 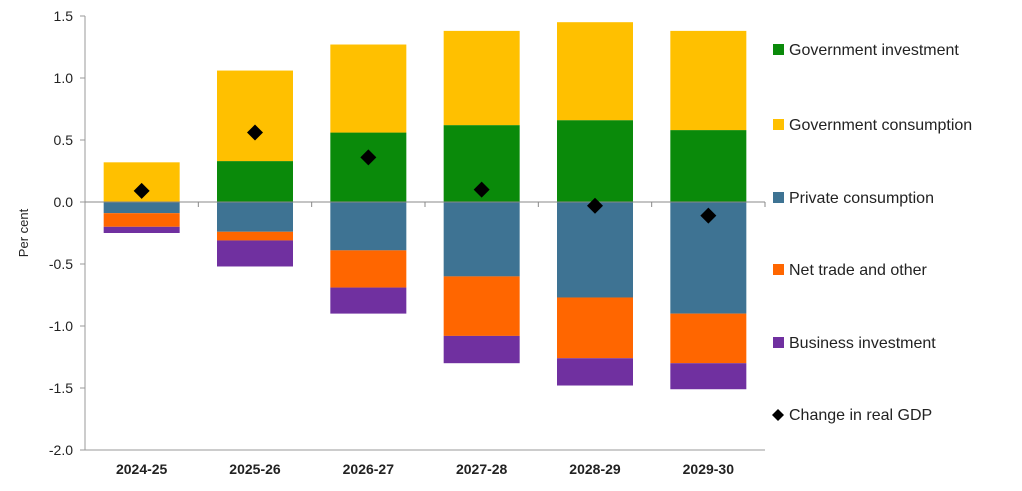 What do you see at coordinates (369, 469) in the screenshot?
I see `x-tick-label: 2026-27` at bounding box center [369, 469].